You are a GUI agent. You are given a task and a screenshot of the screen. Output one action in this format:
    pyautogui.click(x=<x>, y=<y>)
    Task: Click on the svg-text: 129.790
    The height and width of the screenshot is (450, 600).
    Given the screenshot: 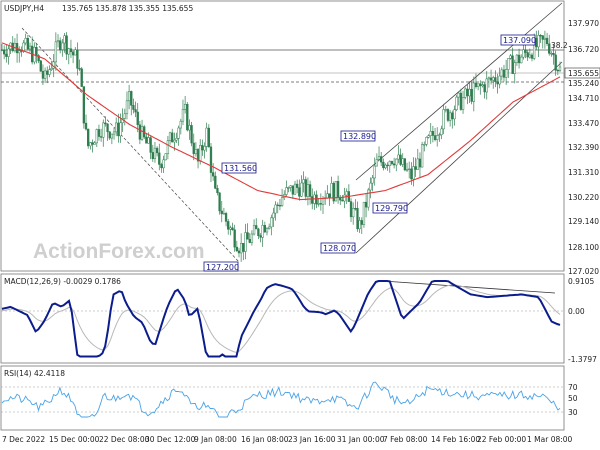 What is the action you would take?
    pyautogui.click(x=391, y=208)
    